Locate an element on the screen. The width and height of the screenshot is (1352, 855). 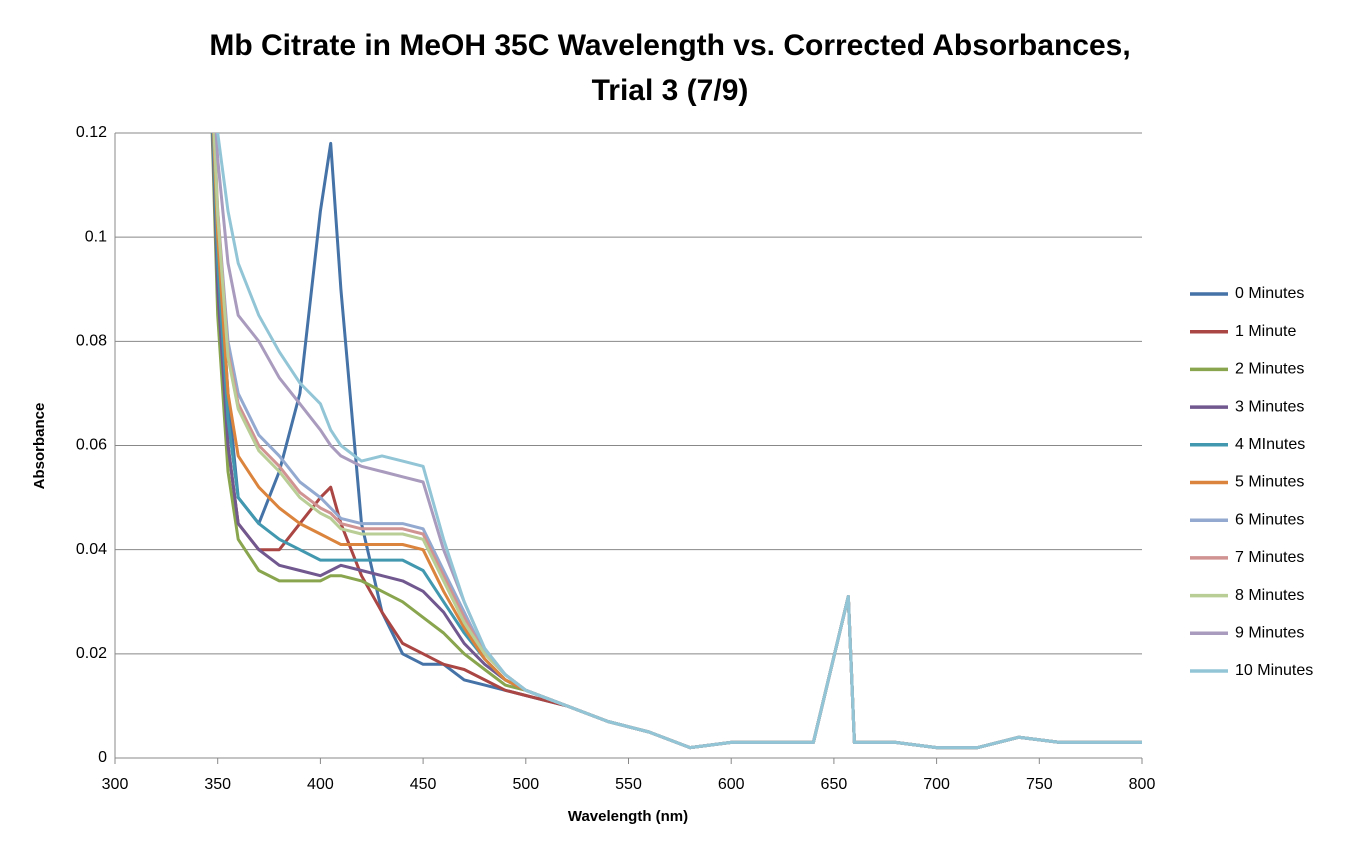
legend-label: 8 Minutes is located at coordinates (1269, 595).